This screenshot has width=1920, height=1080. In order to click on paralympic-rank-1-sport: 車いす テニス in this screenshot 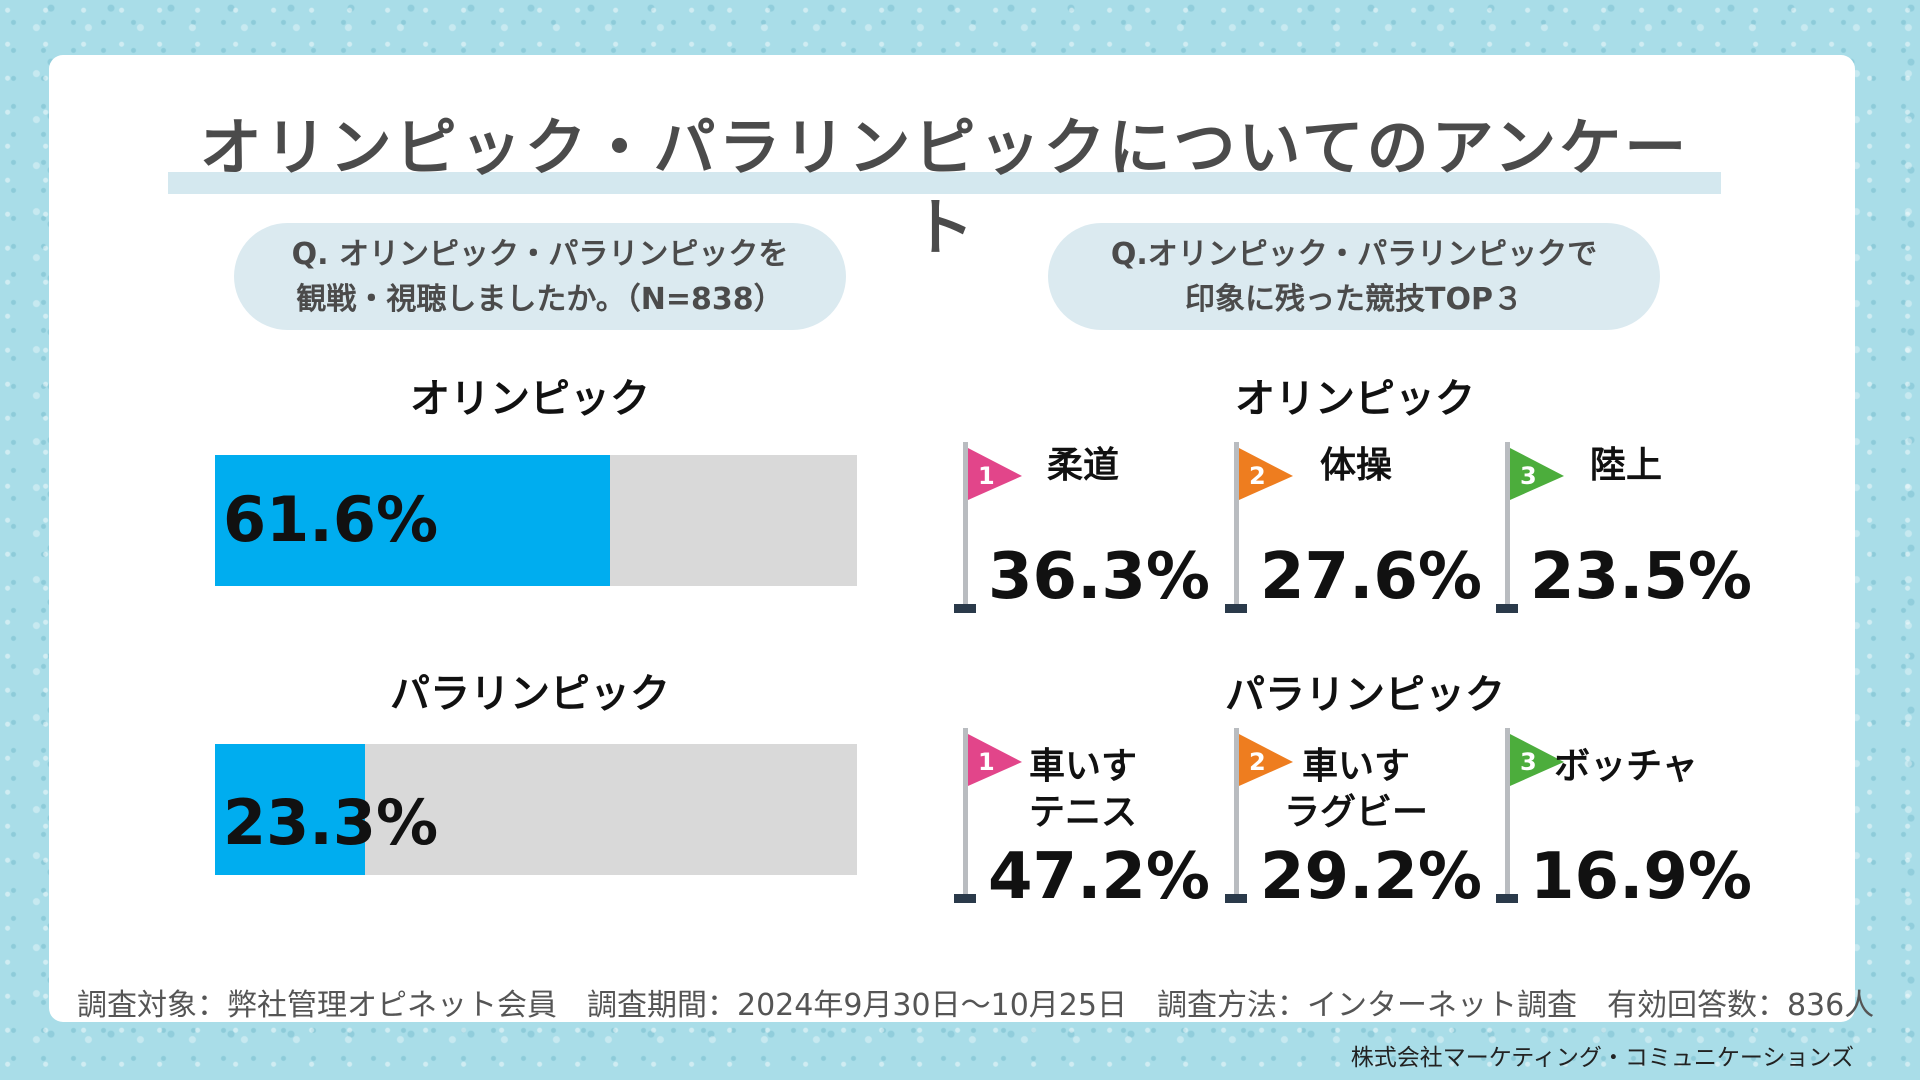, I will do `click(1083, 790)`.